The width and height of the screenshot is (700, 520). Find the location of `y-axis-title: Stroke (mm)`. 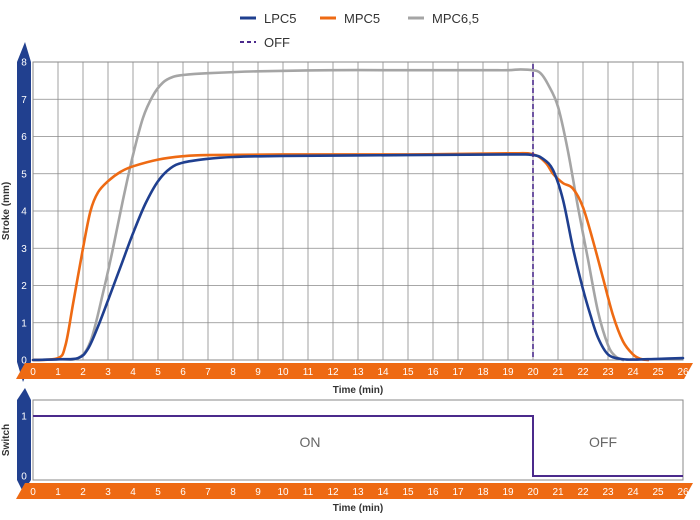

y-axis-title: Stroke (mm) is located at coordinates (6, 211).